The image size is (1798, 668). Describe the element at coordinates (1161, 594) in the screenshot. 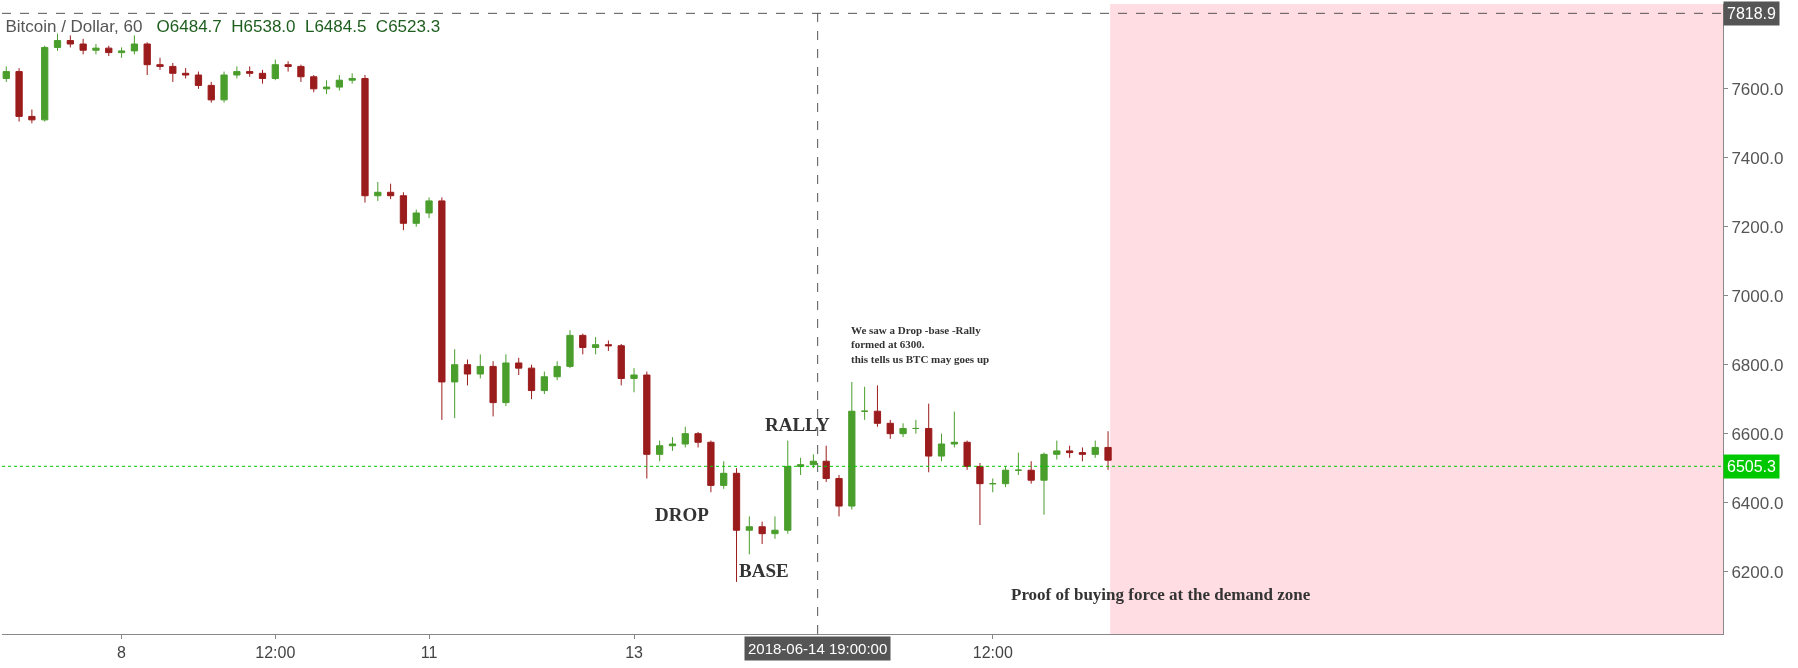

I see `annotation: Proof of buying force at the demand zone` at that location.